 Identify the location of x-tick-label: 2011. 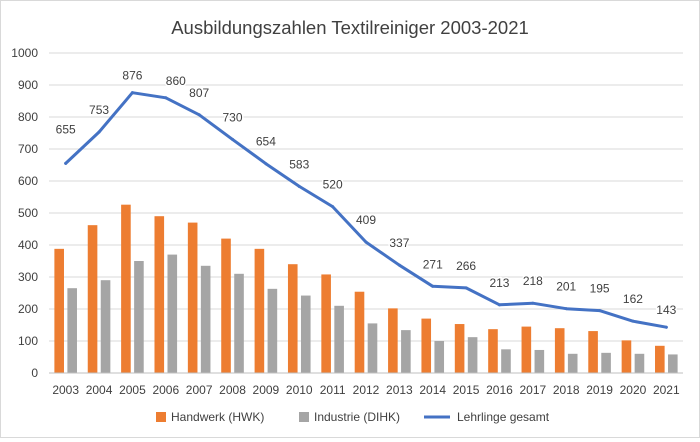
(333, 390).